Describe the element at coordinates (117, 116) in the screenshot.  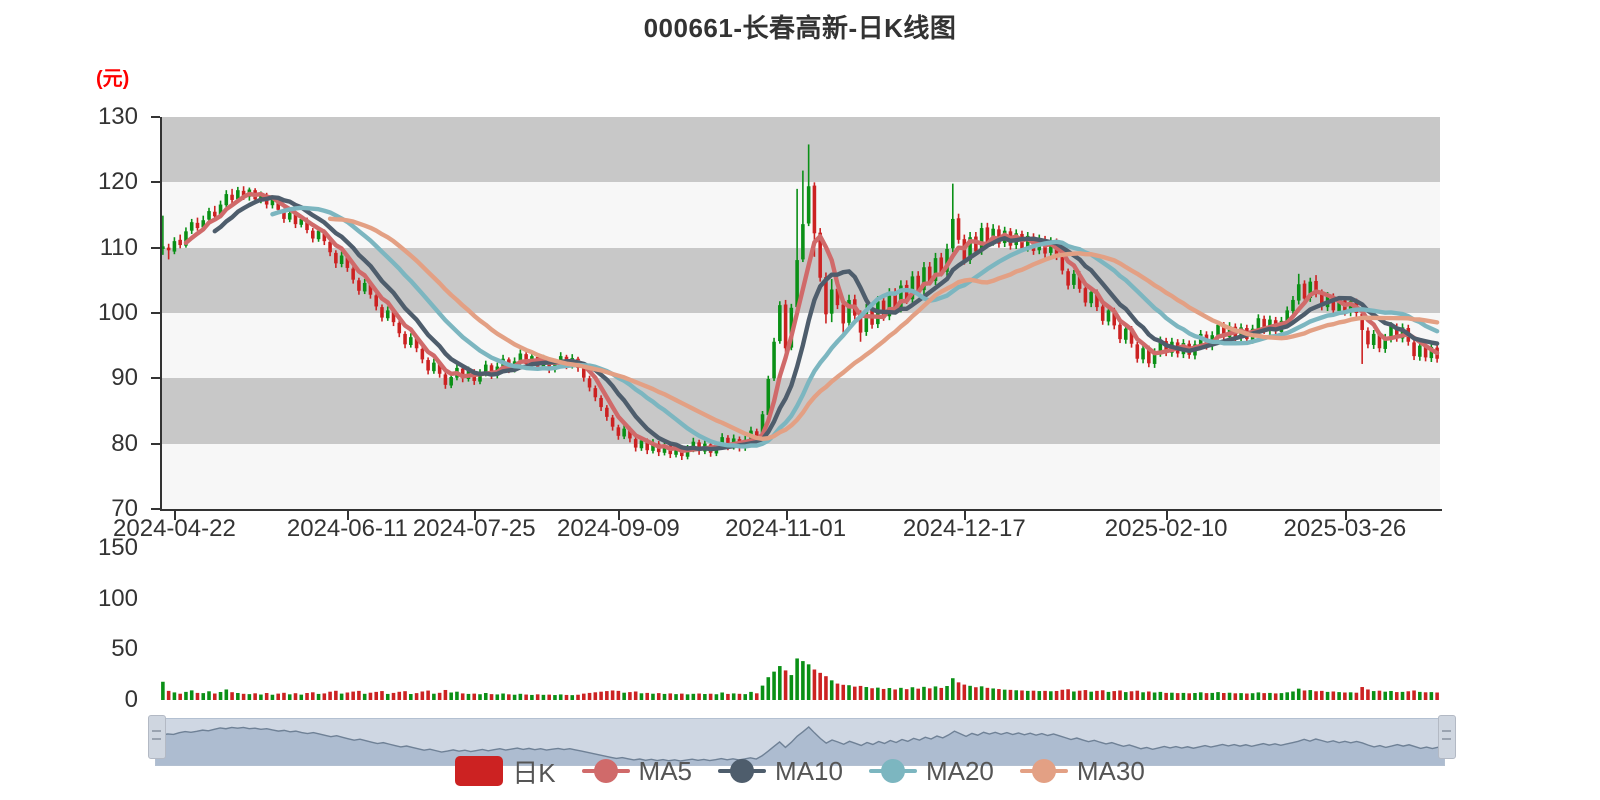
I see `price-y-tick-label: 130` at that location.